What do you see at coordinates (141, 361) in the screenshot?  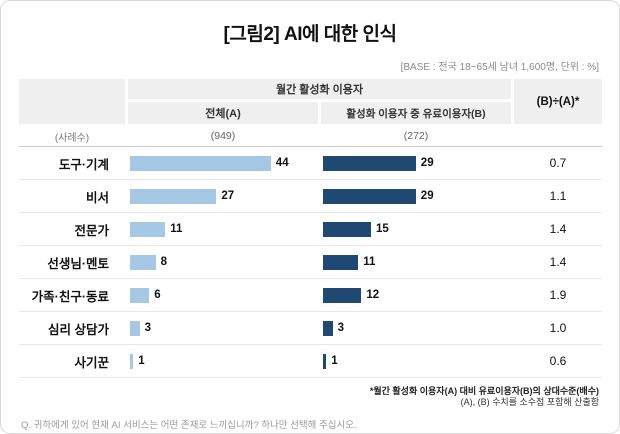 I see `bar-total-a-value: 1` at bounding box center [141, 361].